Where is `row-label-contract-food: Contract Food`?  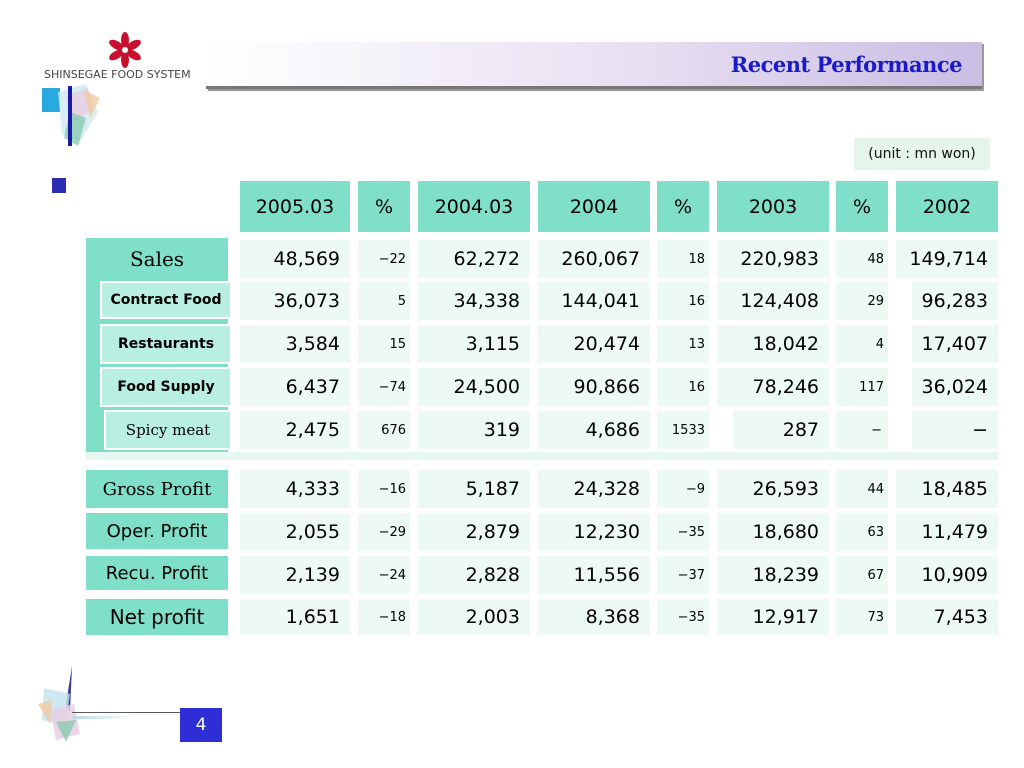
row-label-contract-food: Contract Food is located at coordinates (166, 300).